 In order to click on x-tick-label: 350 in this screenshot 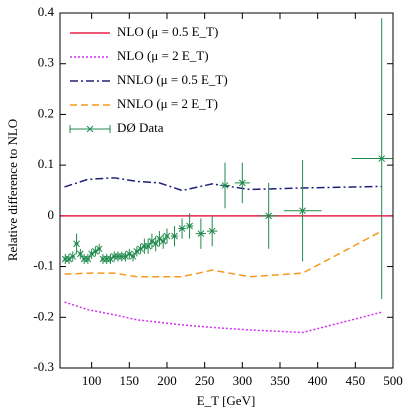, I will do `click(280, 380)`.